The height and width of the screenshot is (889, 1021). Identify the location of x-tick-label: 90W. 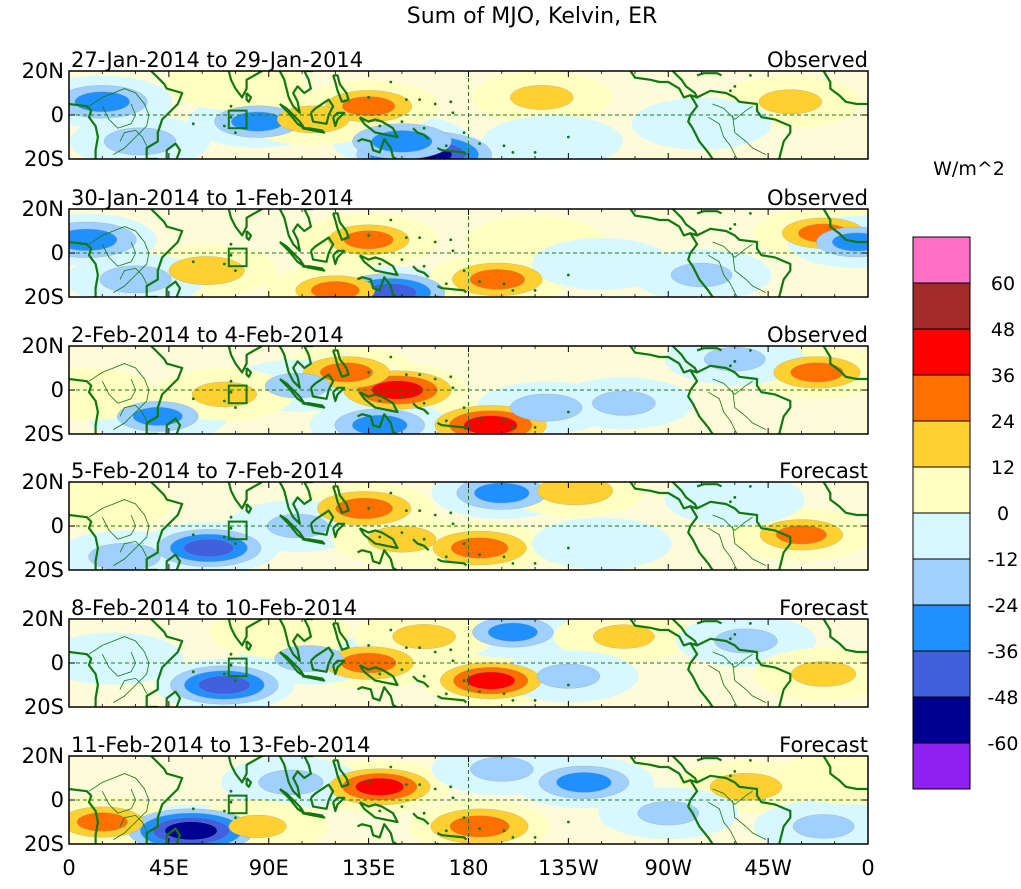
(669, 868).